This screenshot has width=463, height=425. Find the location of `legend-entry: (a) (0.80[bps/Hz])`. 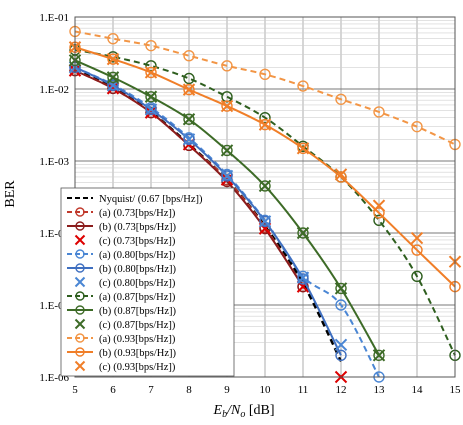

legend-entry: (a) (0.80[bps/Hz]) is located at coordinates (121, 255).